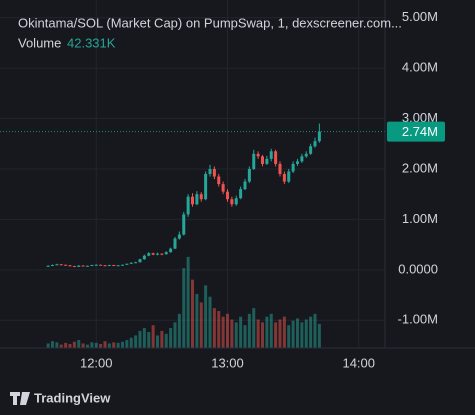 This screenshot has height=415, width=475. Describe the element at coordinates (418, 319) in the screenshot. I see `y-tick-label: -1.00M` at that location.